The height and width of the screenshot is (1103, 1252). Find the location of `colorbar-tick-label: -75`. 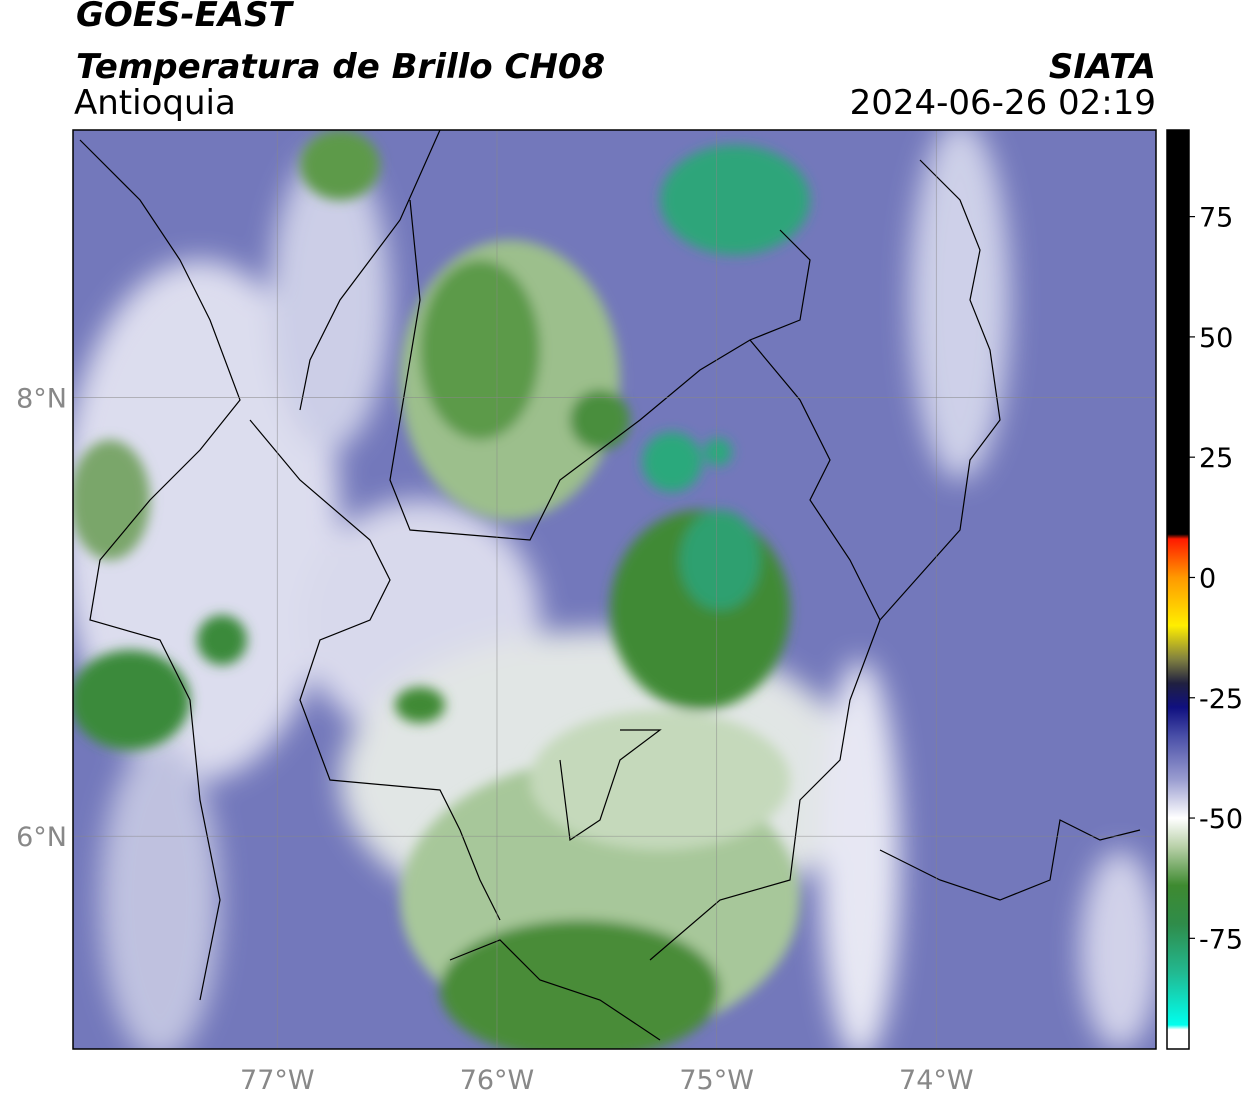

colorbar-tick-label: -75 is located at coordinates (1221, 939).